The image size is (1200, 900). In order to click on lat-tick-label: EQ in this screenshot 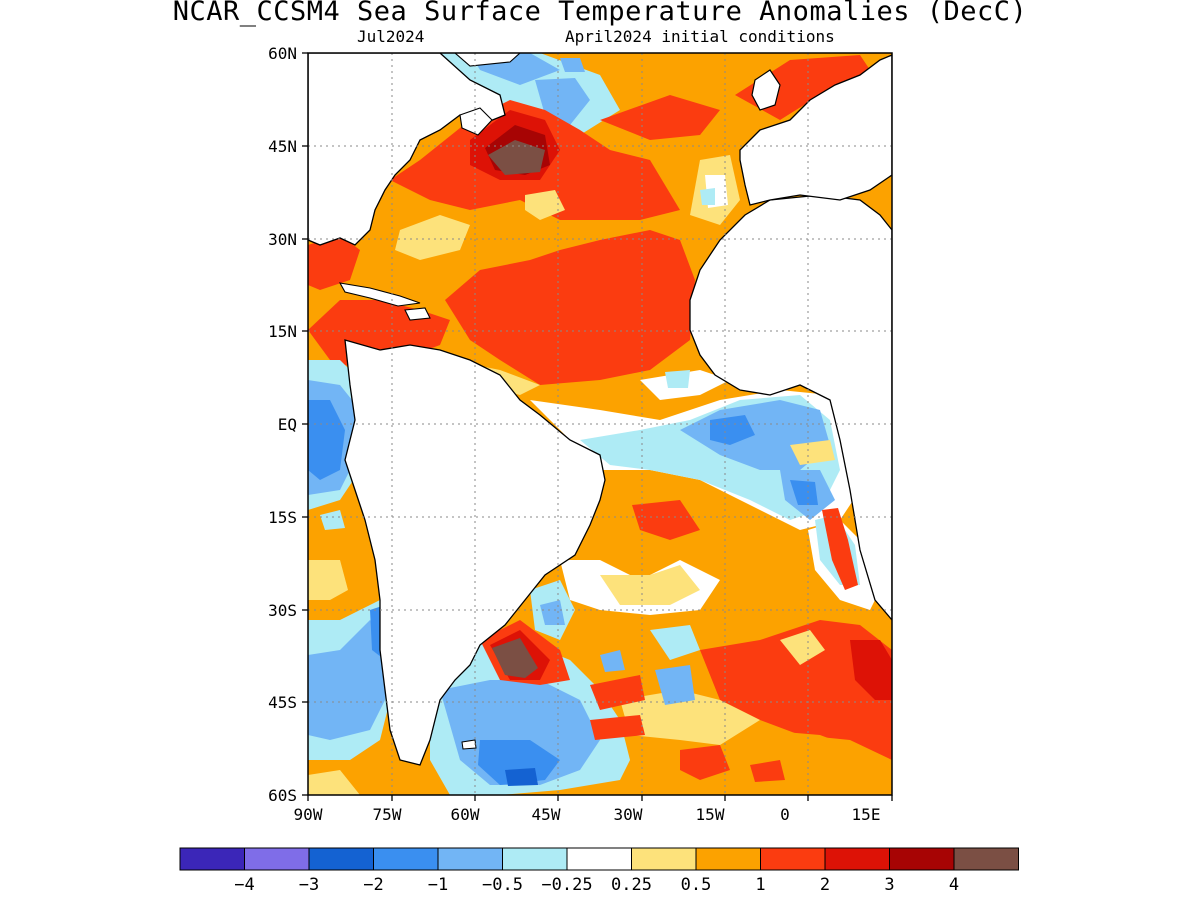, I will do `click(287, 424)`.